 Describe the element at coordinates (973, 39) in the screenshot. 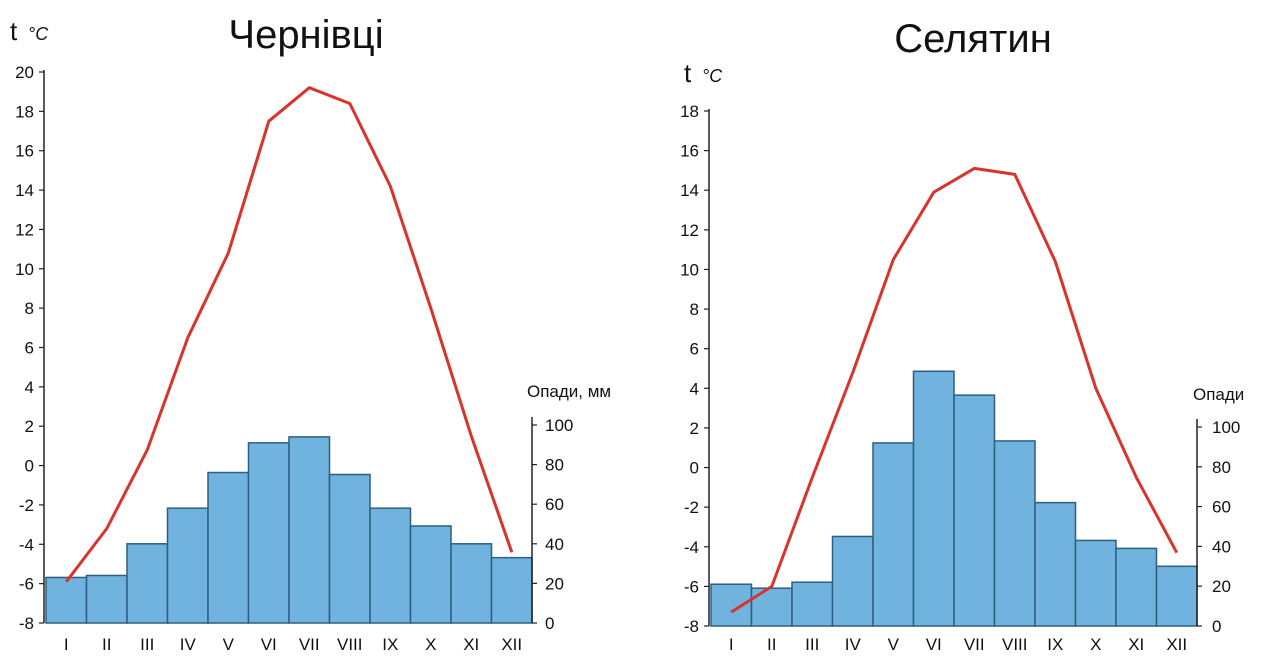

I see `chart-title: Селятин` at that location.